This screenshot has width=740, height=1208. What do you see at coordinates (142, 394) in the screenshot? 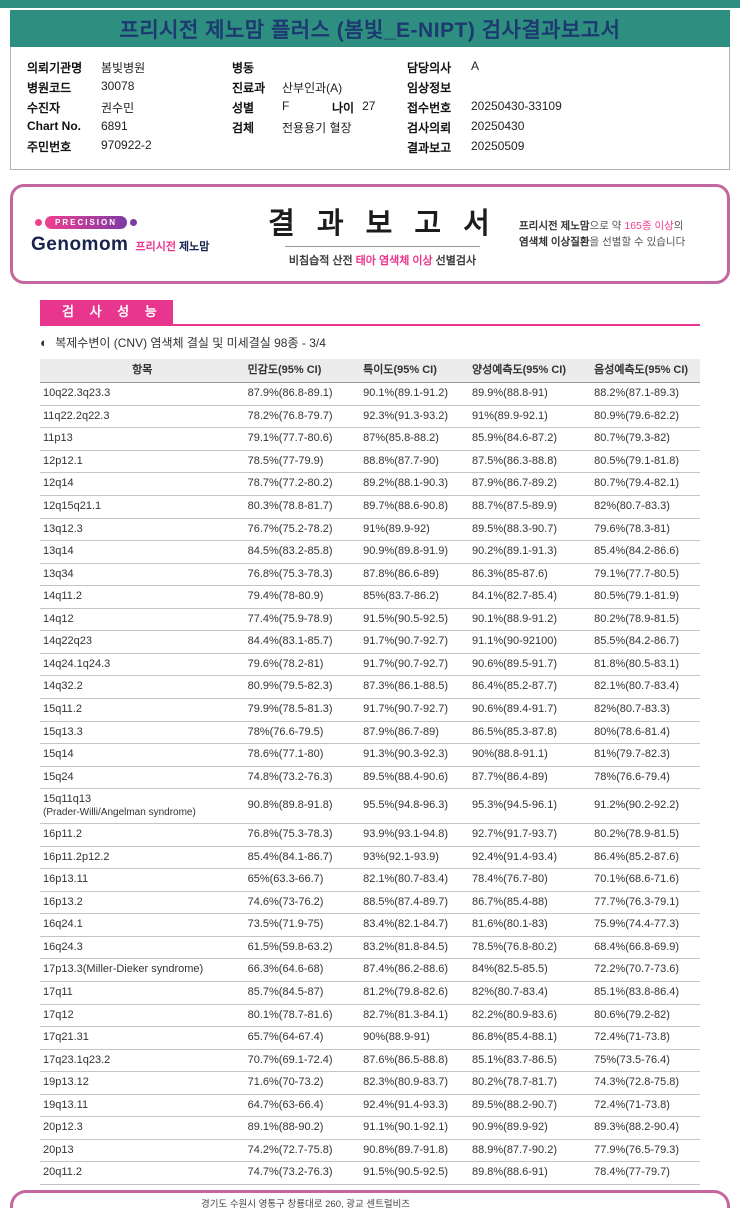
I see `cell-item: 10q22.3q23.3` at bounding box center [142, 394].